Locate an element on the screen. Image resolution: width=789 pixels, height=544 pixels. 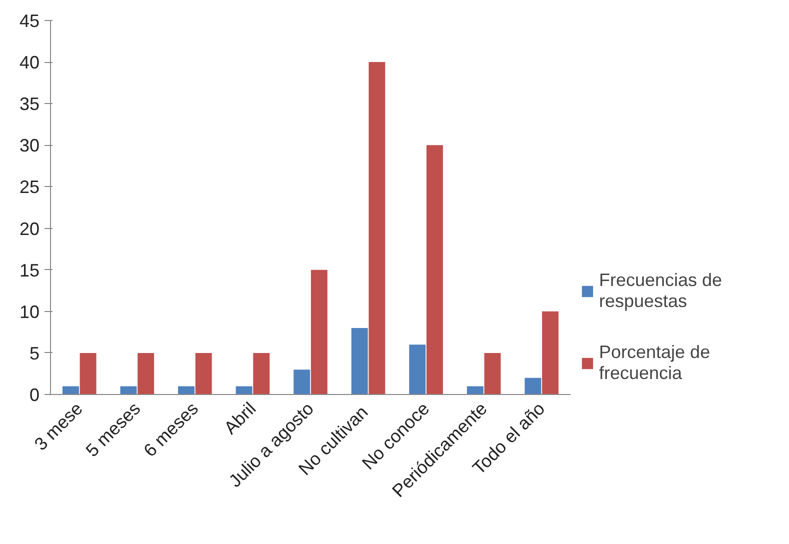
y-tick-label: 30 is located at coordinates (29, 146).